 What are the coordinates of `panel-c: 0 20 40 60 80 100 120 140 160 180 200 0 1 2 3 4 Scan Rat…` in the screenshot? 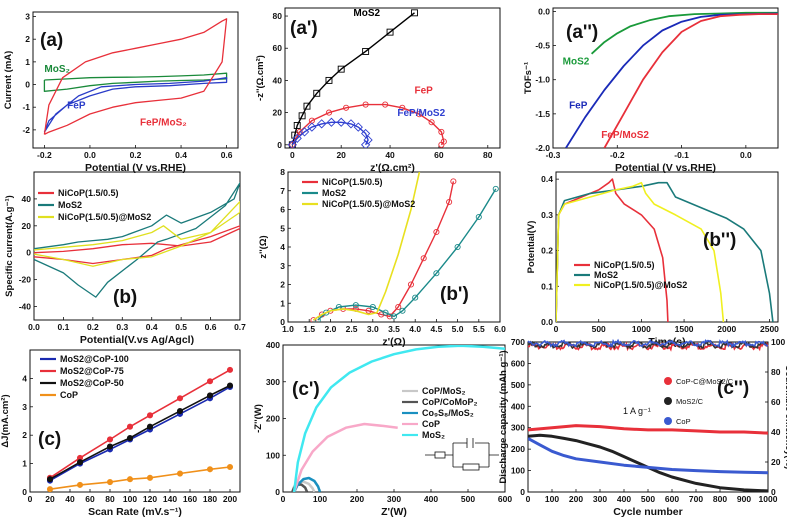 It's located at (120, 433).